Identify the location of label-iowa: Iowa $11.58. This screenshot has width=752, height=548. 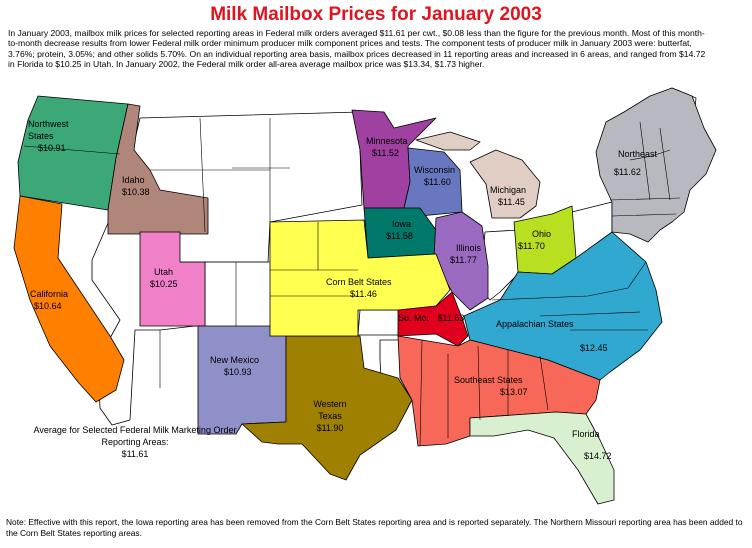
(399, 230).